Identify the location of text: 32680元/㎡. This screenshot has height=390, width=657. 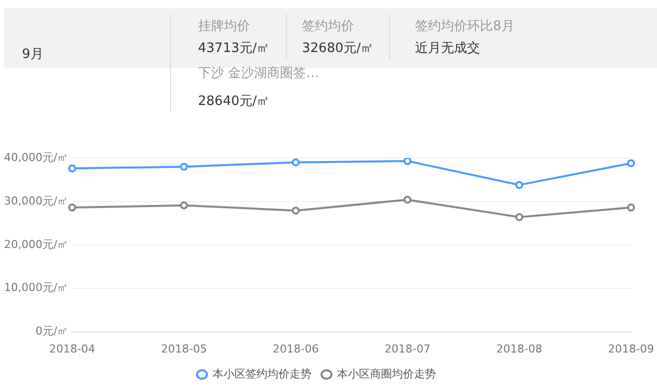
(338, 48).